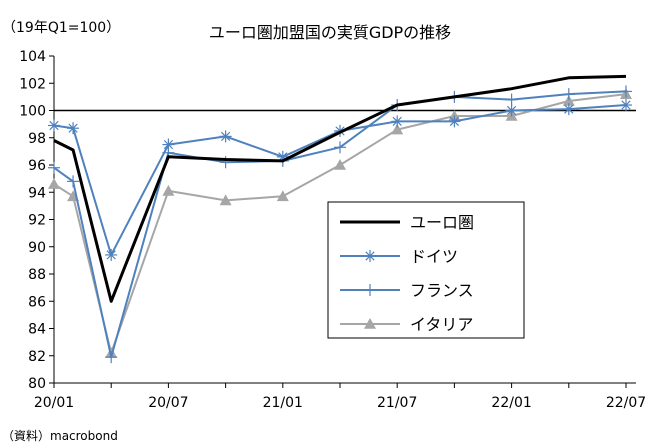 This screenshot has width=667, height=448. Describe the element at coordinates (626, 403) in the screenshot. I see `x-tick-label: 22/07` at that location.